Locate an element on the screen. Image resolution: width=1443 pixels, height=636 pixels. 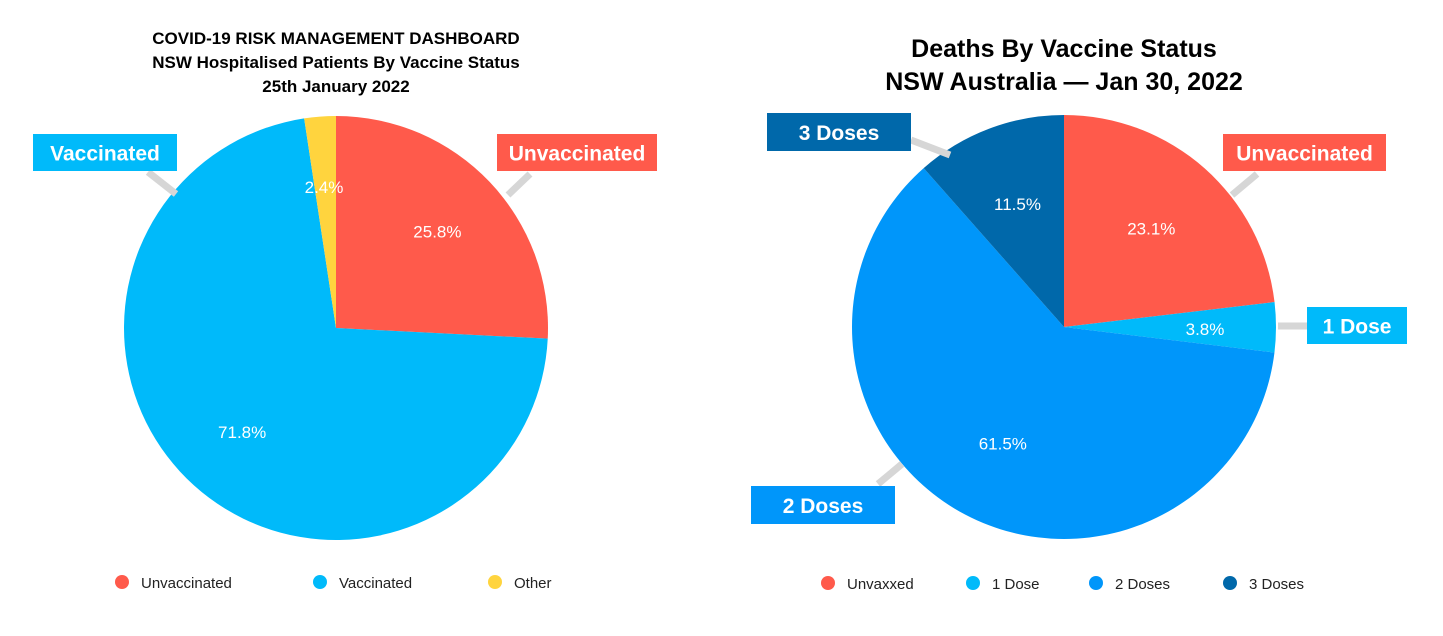
right-chart-subtitle: NSW Australia — Jan 30, 2022 is located at coordinates (1064, 82).